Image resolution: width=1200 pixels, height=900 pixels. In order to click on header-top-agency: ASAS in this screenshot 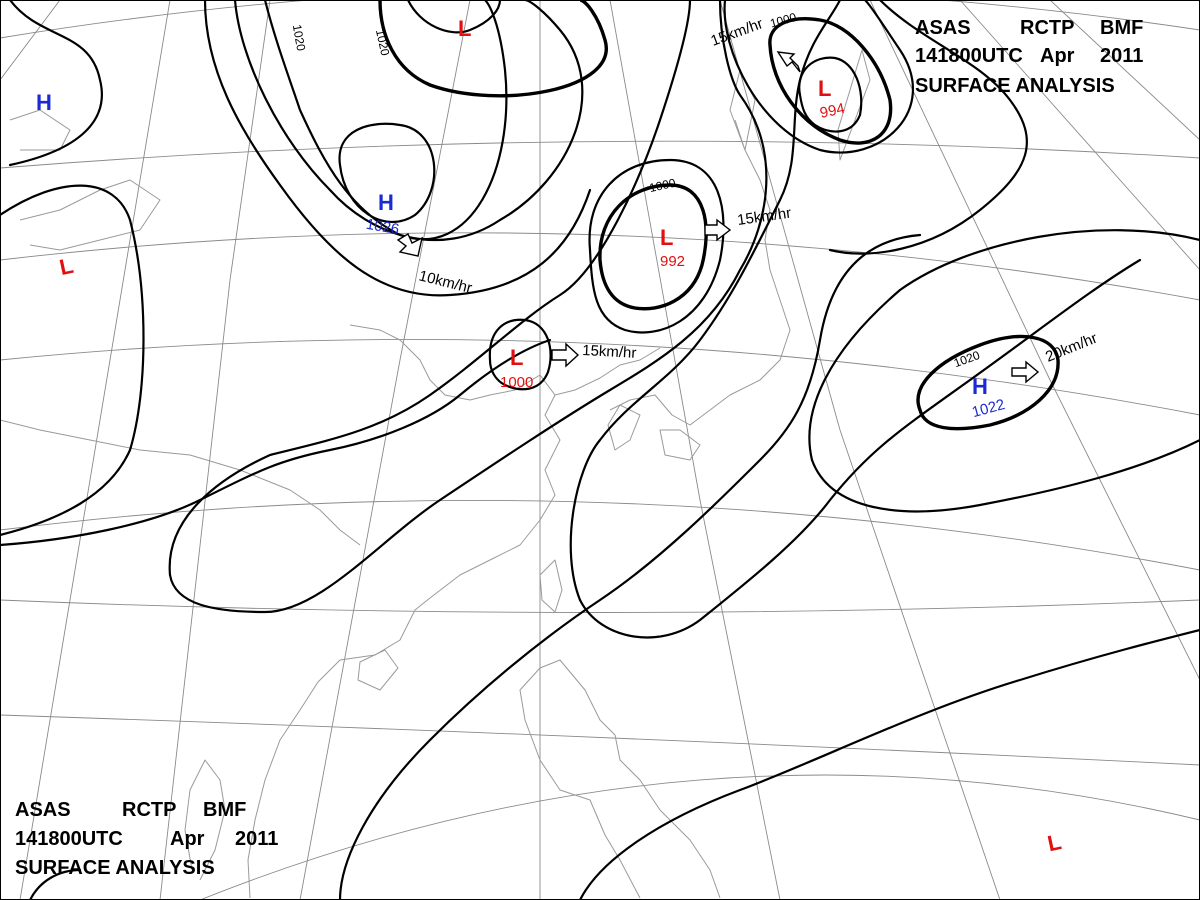, I will do `click(943, 28)`.